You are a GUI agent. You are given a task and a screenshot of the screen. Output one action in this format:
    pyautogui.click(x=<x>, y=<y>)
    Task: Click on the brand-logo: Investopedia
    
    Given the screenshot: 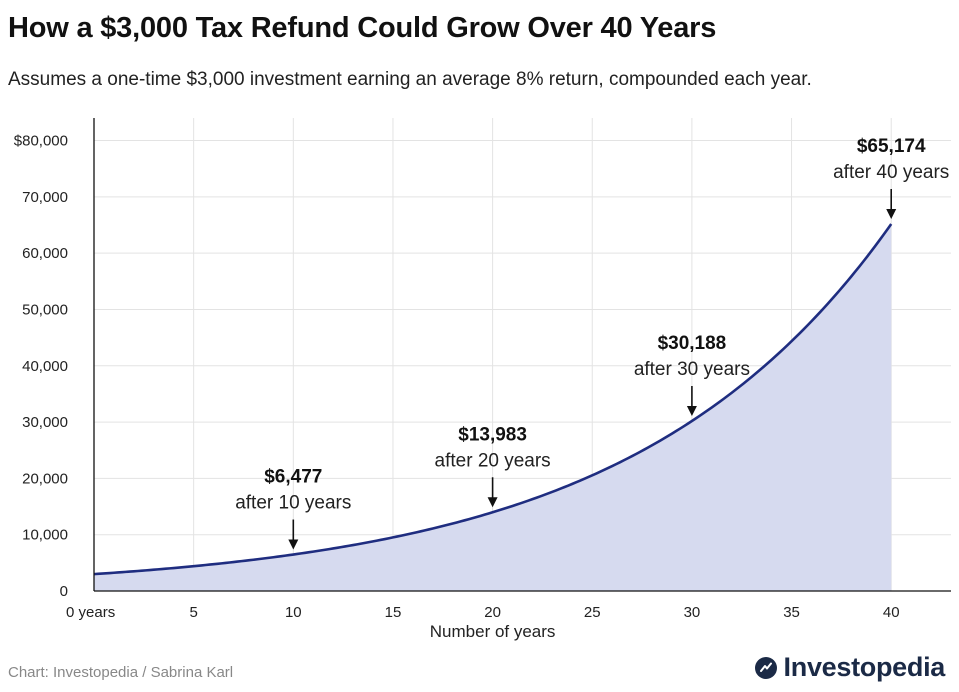 What is the action you would take?
    pyautogui.click(x=849, y=667)
    